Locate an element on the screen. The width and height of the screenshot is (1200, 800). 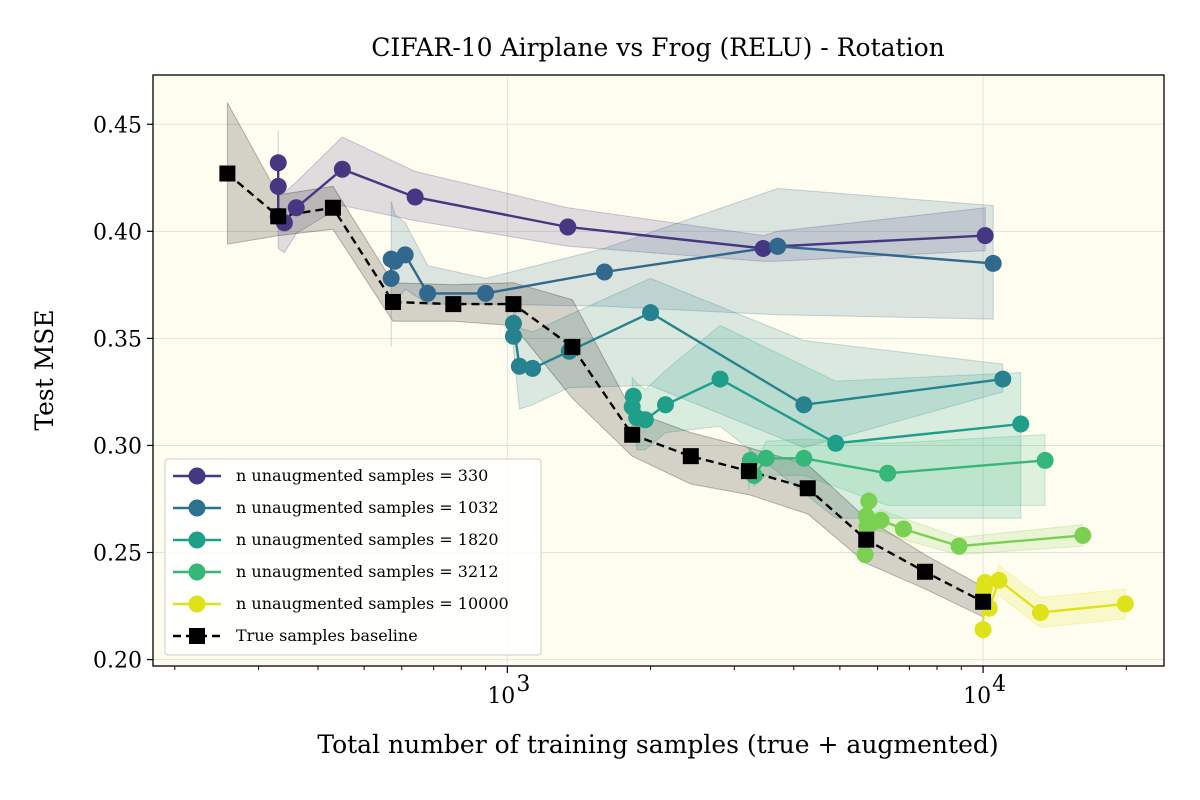
y-axis-title: Test MSE is located at coordinates (44, 369).